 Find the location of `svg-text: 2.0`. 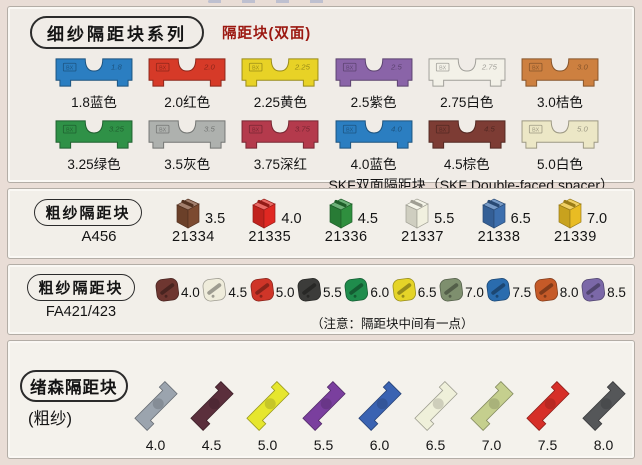

svg-text: 2.0 is located at coordinates (209, 67).